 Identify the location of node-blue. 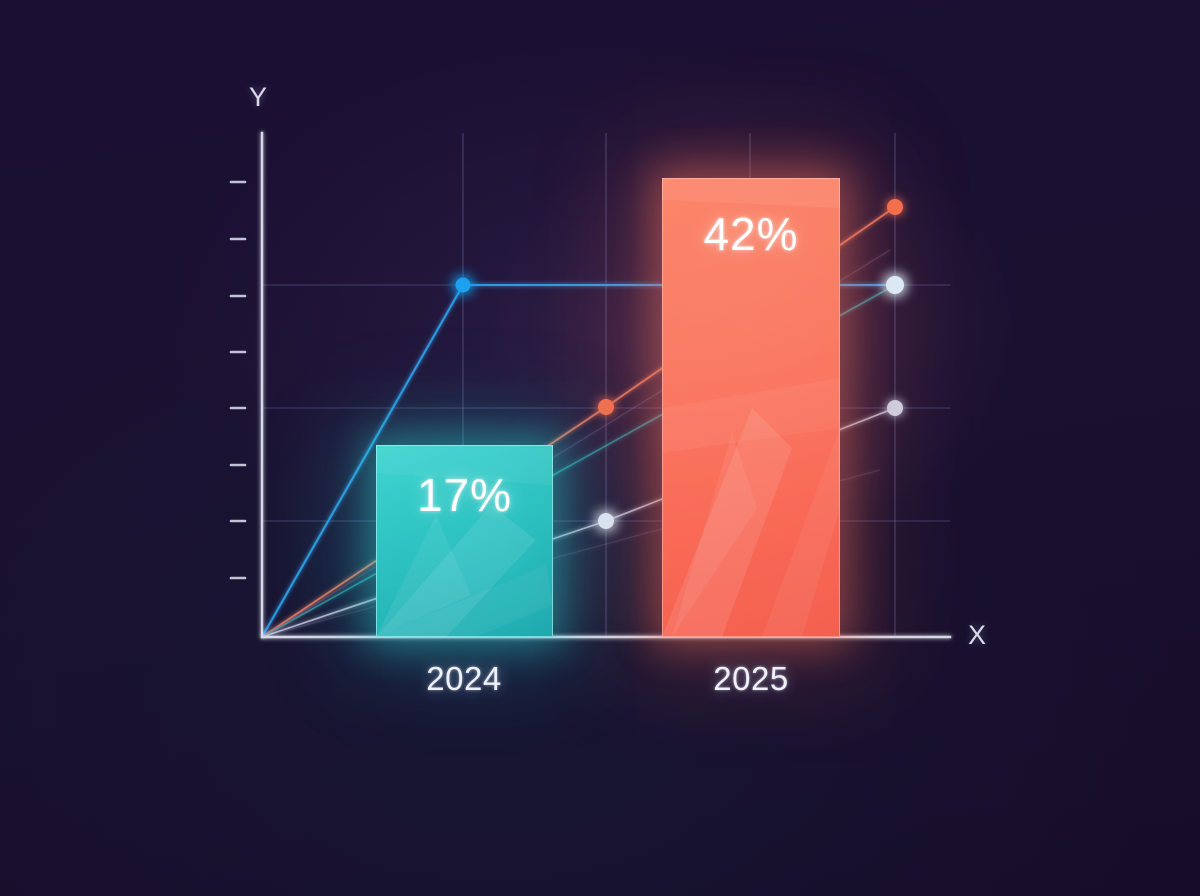
(463, 285).